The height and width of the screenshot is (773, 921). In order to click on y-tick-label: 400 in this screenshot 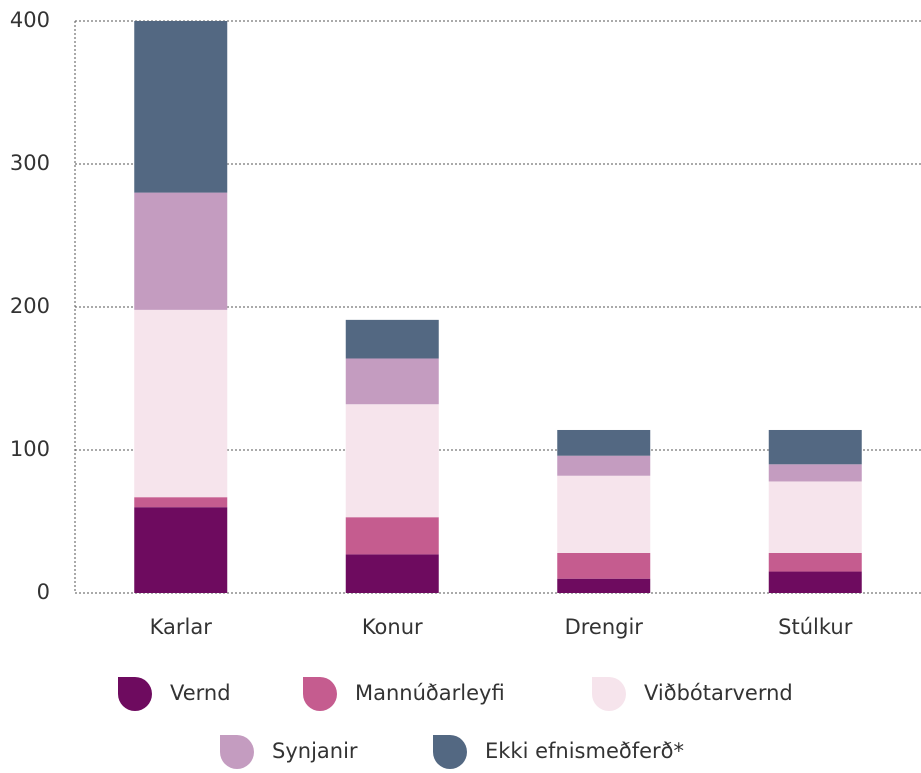, I will do `click(30, 20)`.